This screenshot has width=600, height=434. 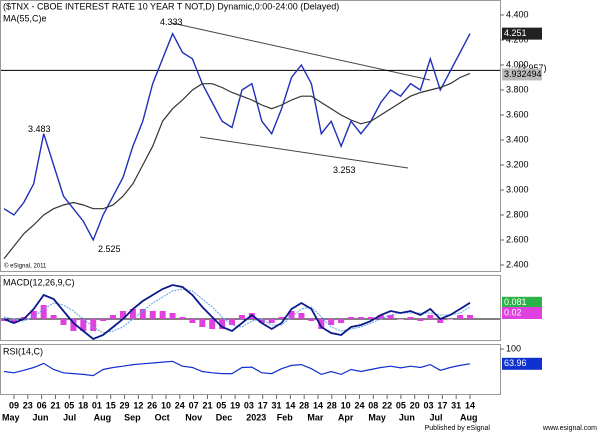 What do you see at coordinates (469, 417) in the screenshot?
I see `x-month-label: Aug` at bounding box center [469, 417].